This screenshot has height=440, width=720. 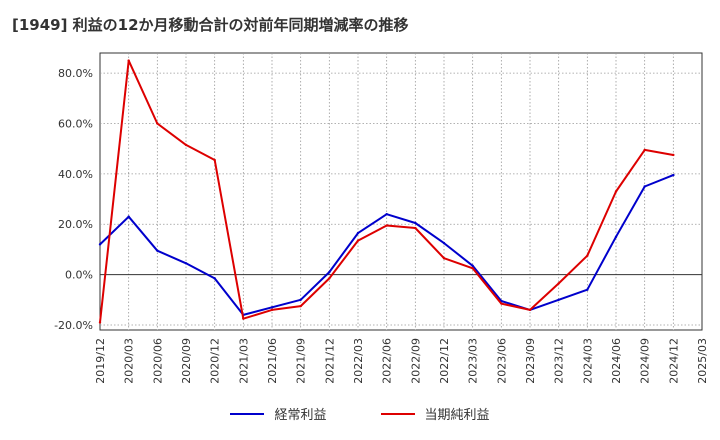 What do you see at coordinates (129, 361) in the screenshot?
I see `x-tick-label: 2020/03` at bounding box center [129, 361].